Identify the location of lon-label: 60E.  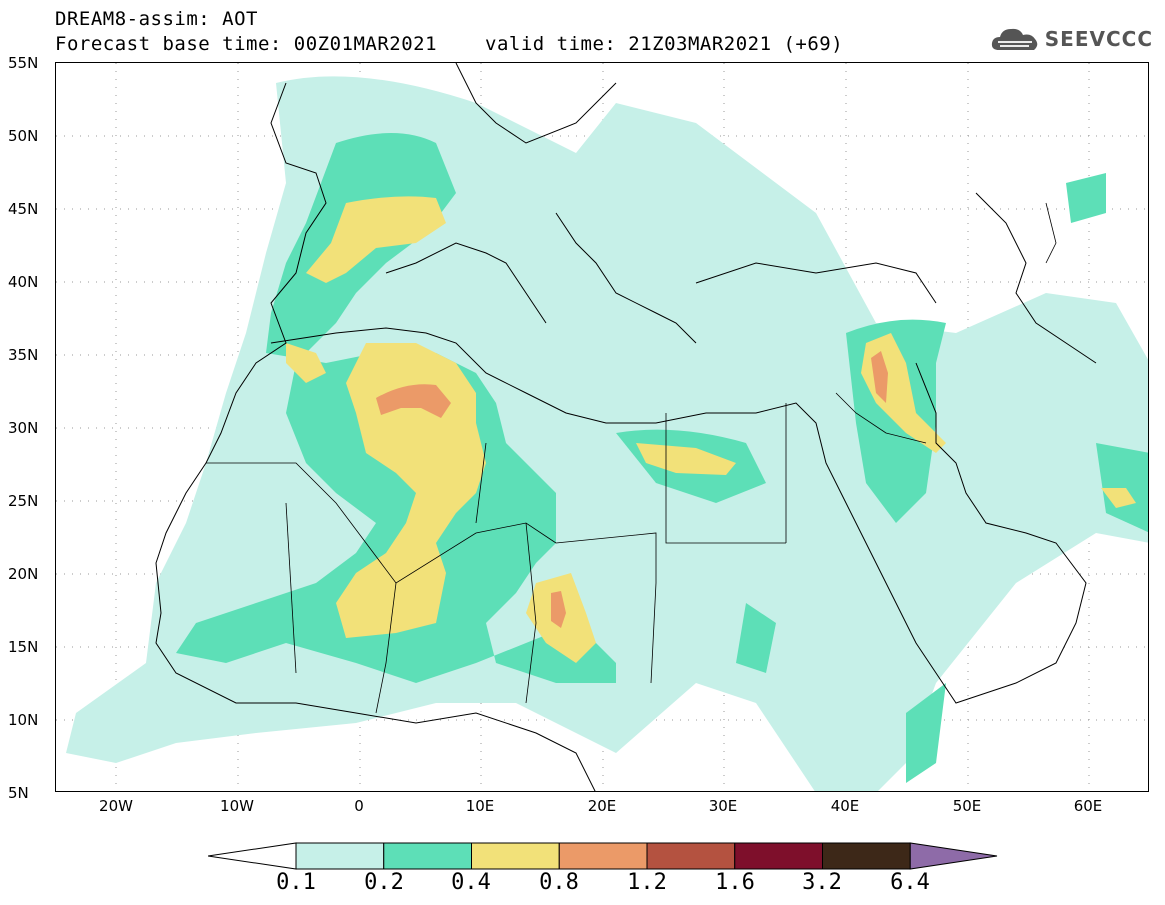
(1088, 806).